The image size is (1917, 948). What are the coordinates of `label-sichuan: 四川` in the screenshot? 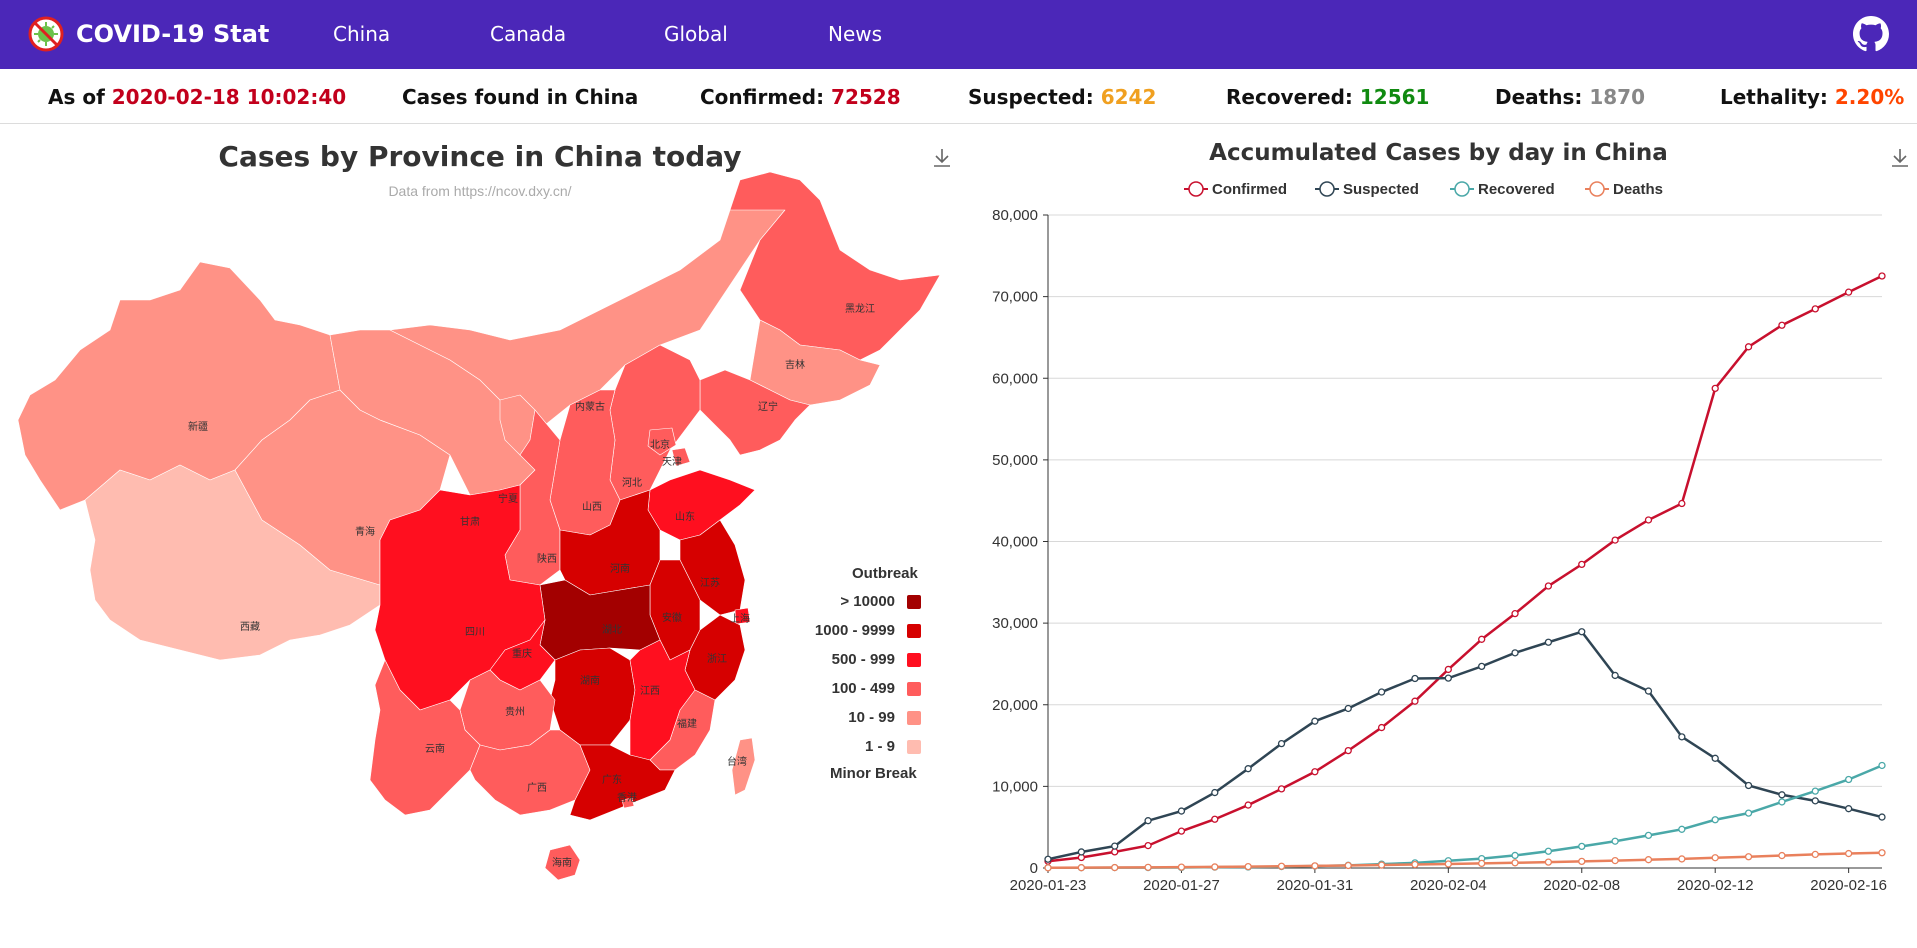 It's located at (475, 632).